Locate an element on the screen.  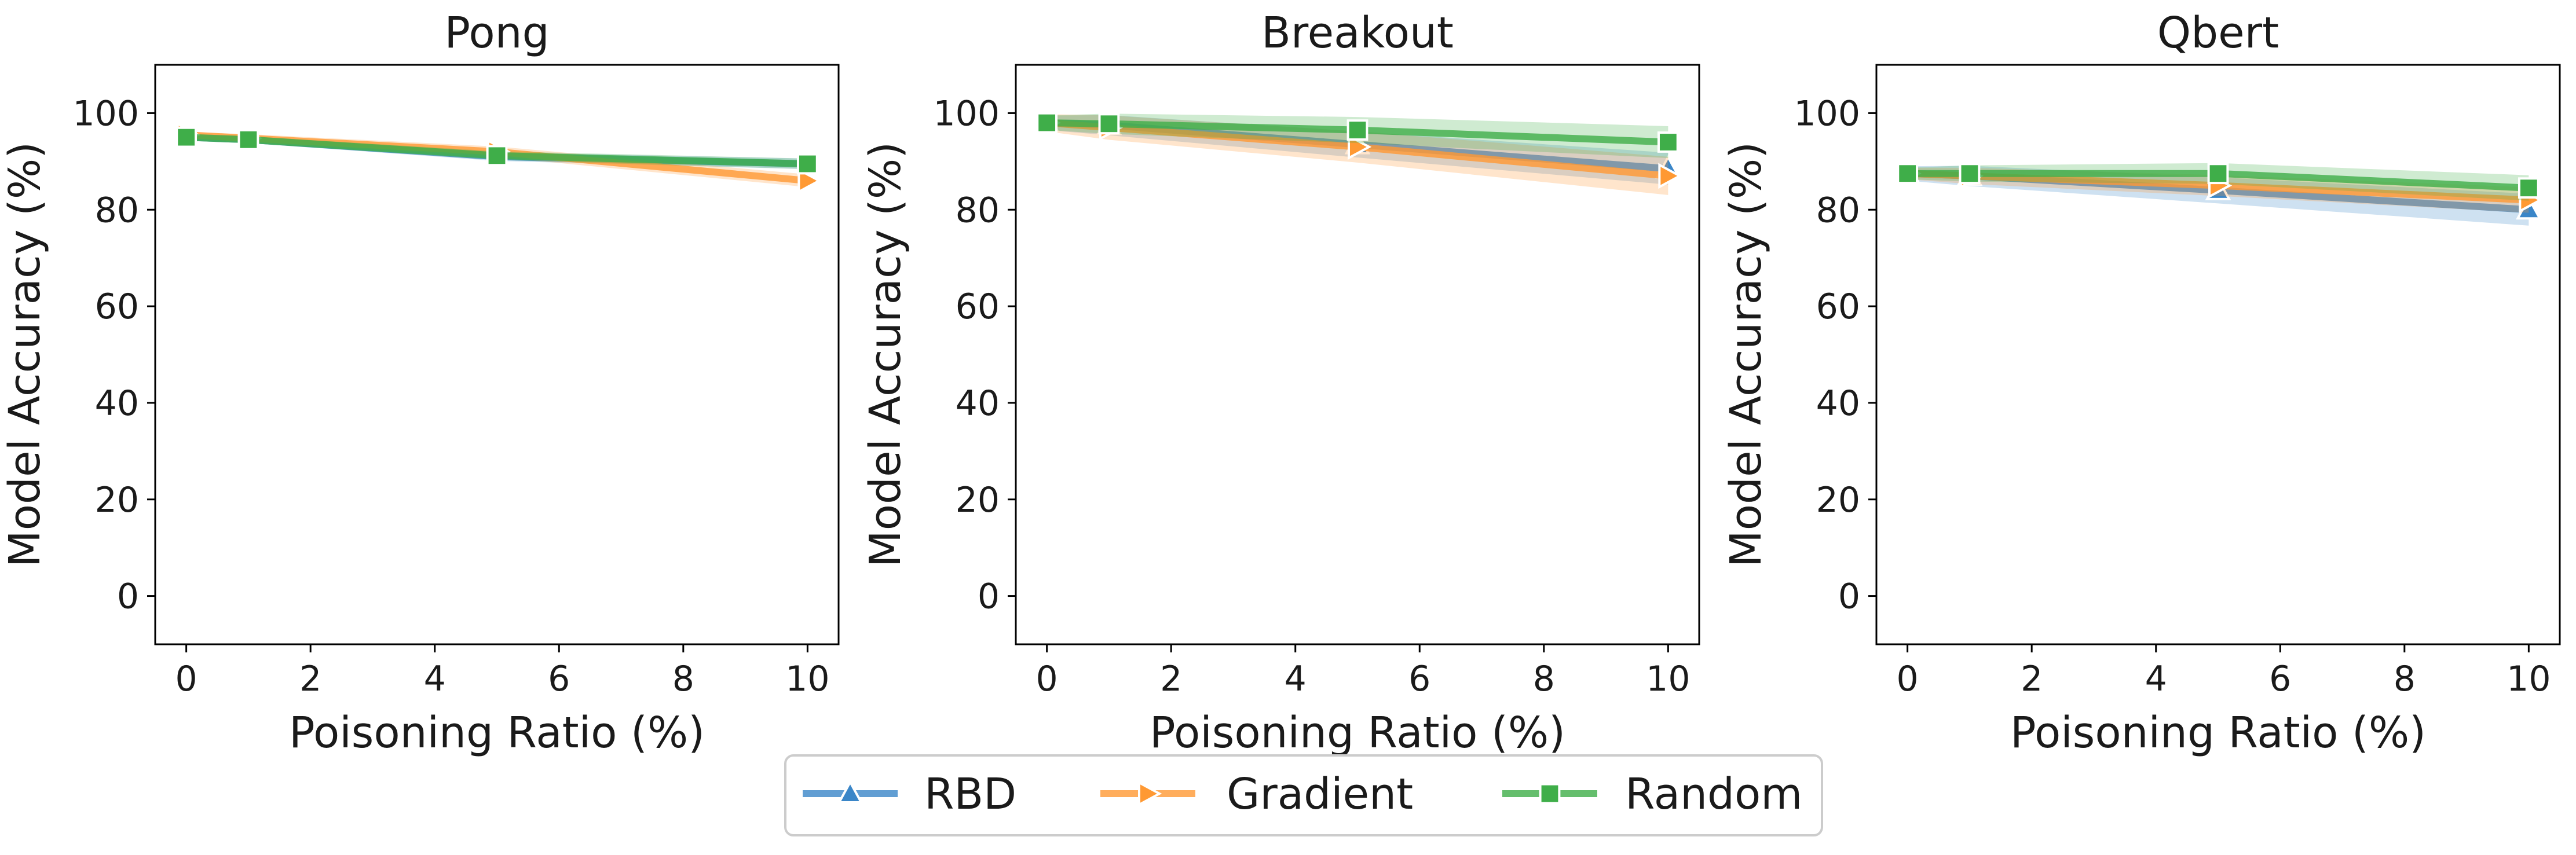
legend-item-gradient: Gradient is located at coordinates (1256, 794).